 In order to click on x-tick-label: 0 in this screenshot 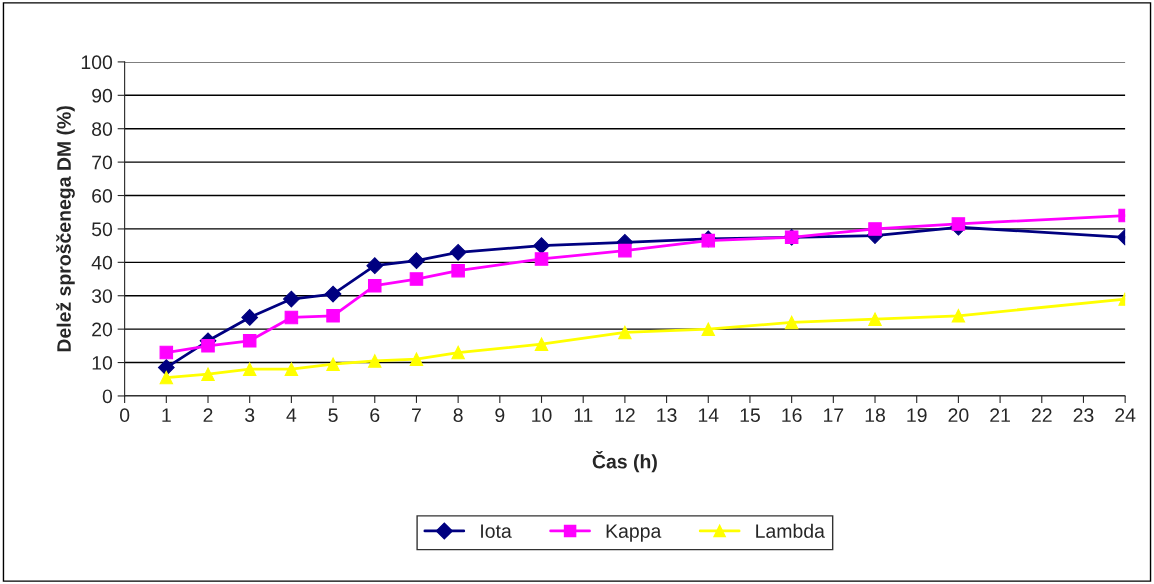, I will do `click(124, 415)`.